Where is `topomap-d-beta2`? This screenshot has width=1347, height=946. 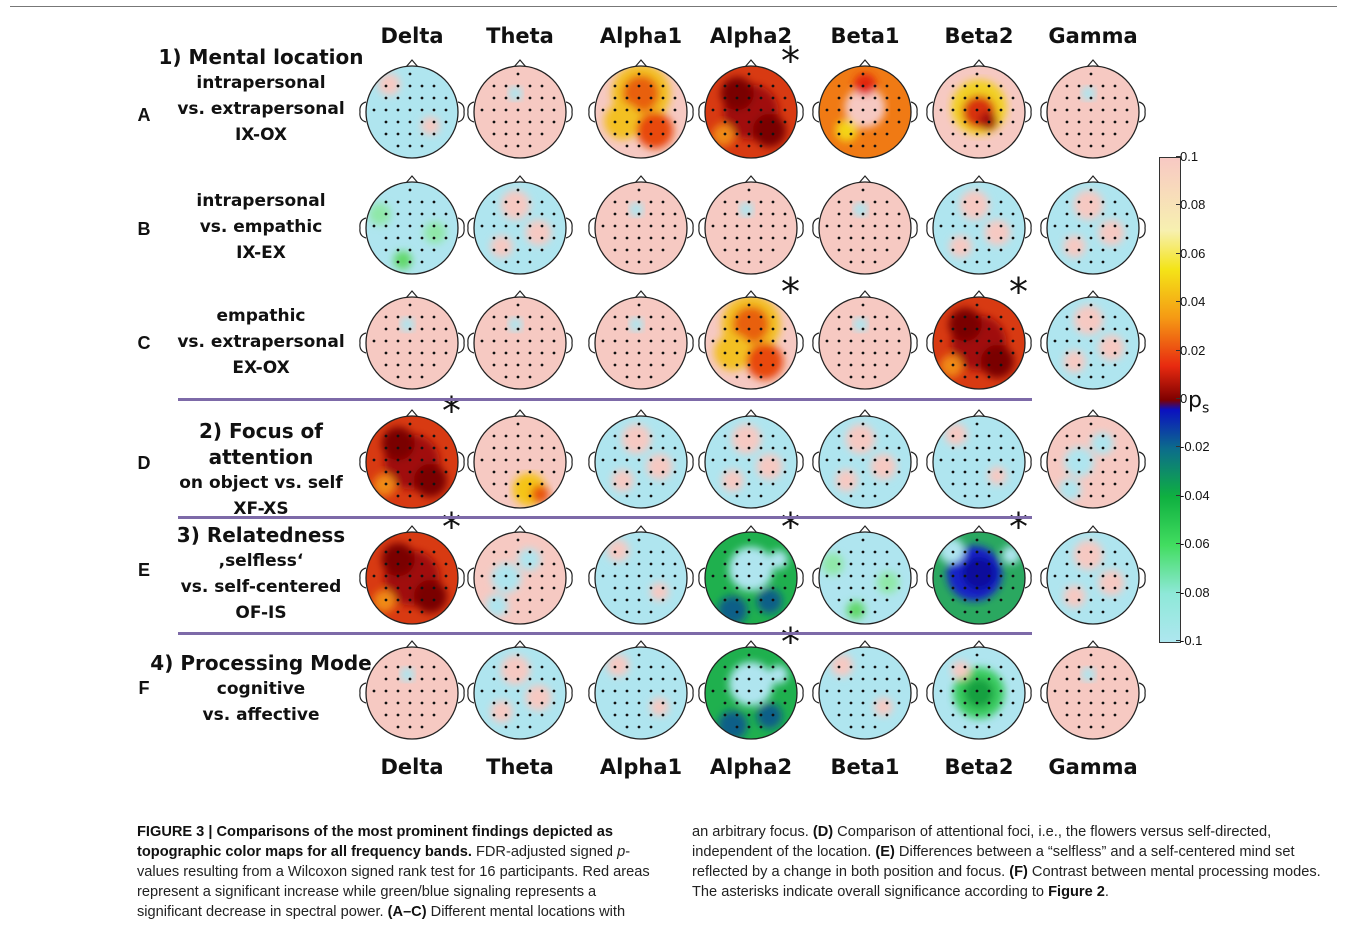 topomap-d-beta2 is located at coordinates (979, 459).